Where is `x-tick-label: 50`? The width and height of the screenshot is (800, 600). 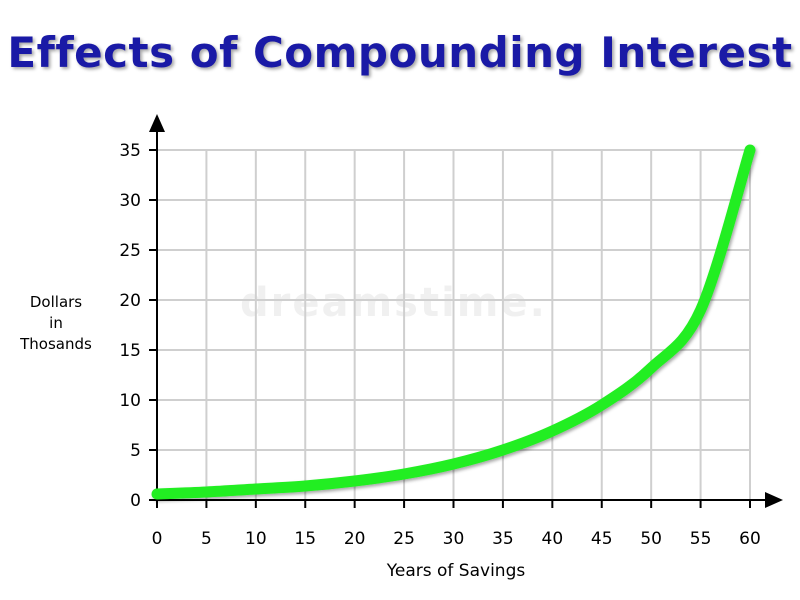 x-tick-label: 50 is located at coordinates (651, 539).